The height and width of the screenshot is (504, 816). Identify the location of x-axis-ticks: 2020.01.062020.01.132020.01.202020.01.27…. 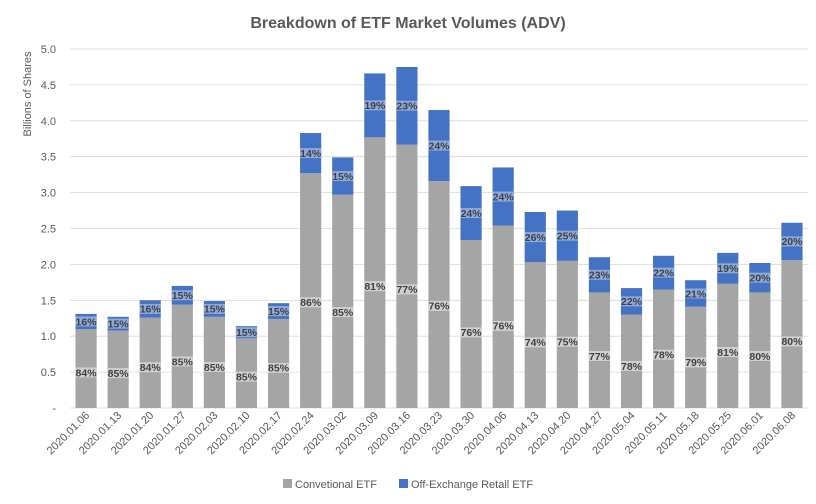
(421, 433).